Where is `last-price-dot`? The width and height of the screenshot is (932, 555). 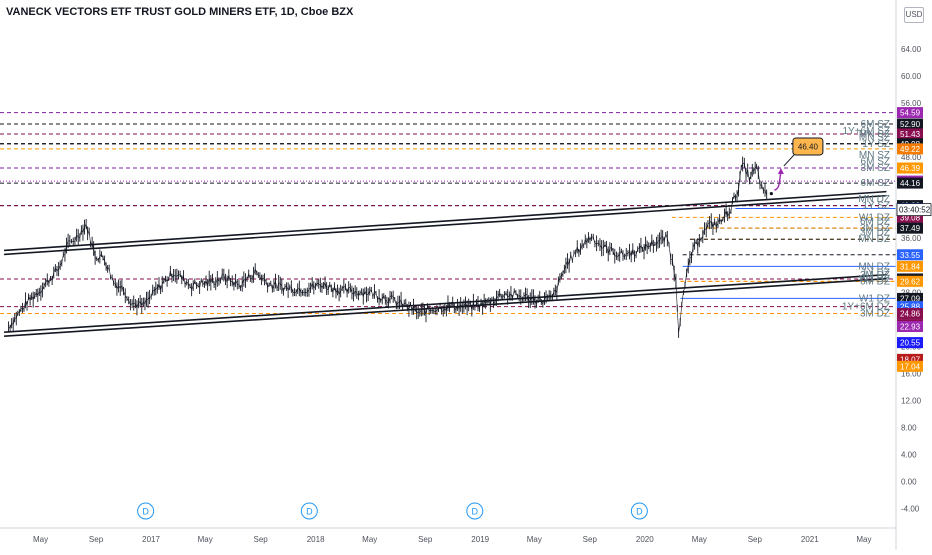
last-price-dot is located at coordinates (771, 193).